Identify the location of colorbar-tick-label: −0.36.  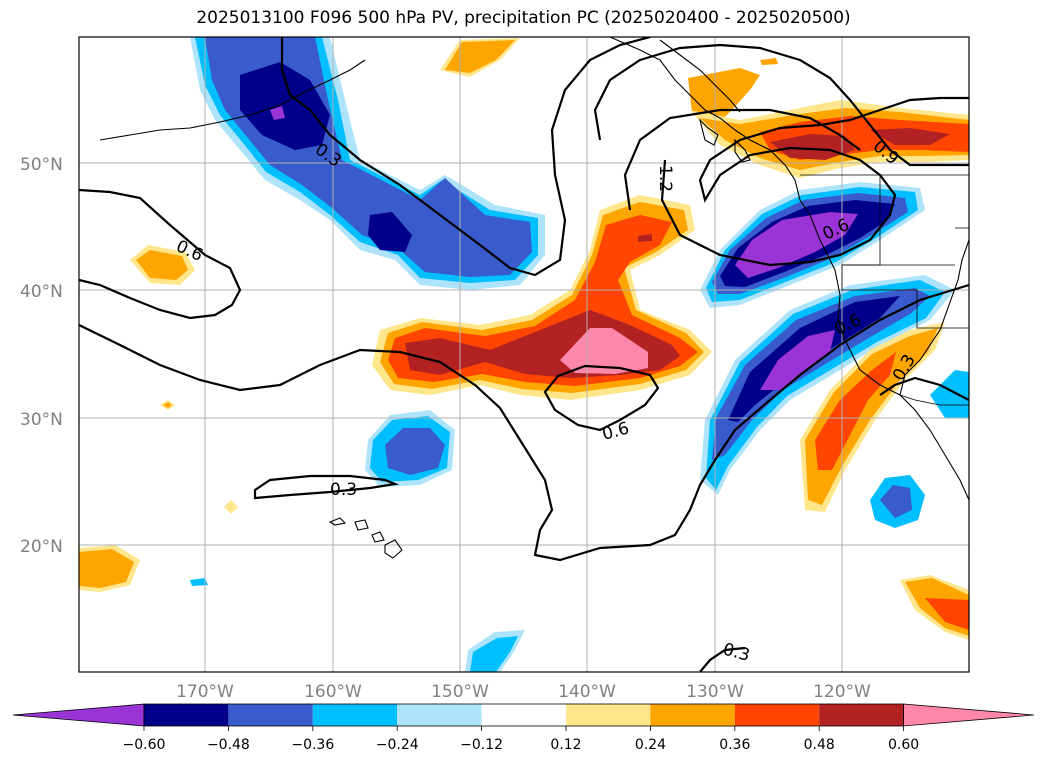
(312, 745).